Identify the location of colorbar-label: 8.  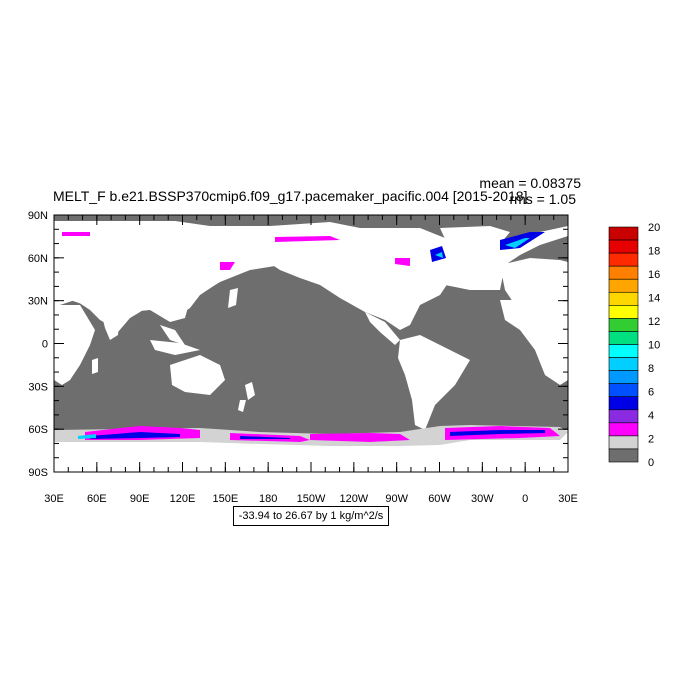
(651, 369).